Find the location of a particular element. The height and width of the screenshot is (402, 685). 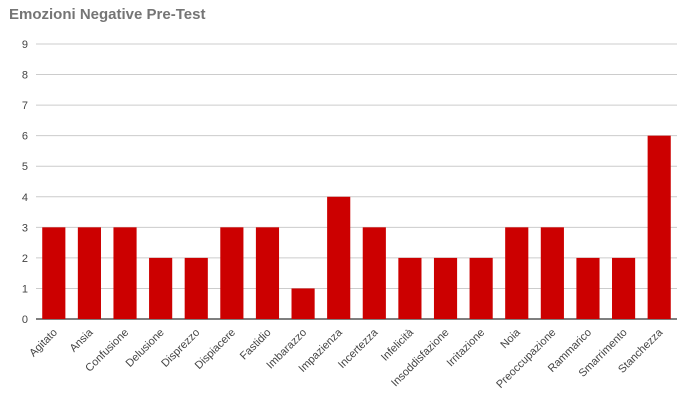

x-tick-label: Incertezza is located at coordinates (358, 348).